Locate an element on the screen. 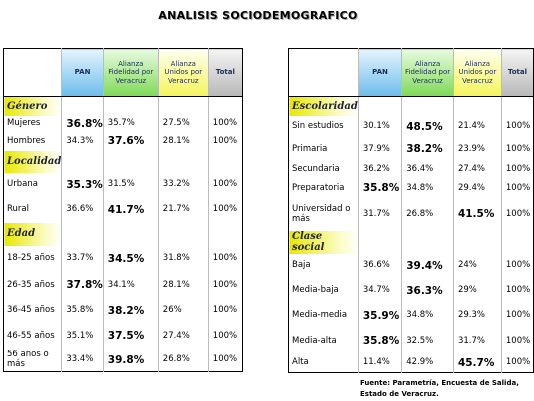 Image resolution: width=534 pixels, height=401 pixels. data-row: Alta 11.4% 42.9% 45.7% 100% is located at coordinates (411, 363).